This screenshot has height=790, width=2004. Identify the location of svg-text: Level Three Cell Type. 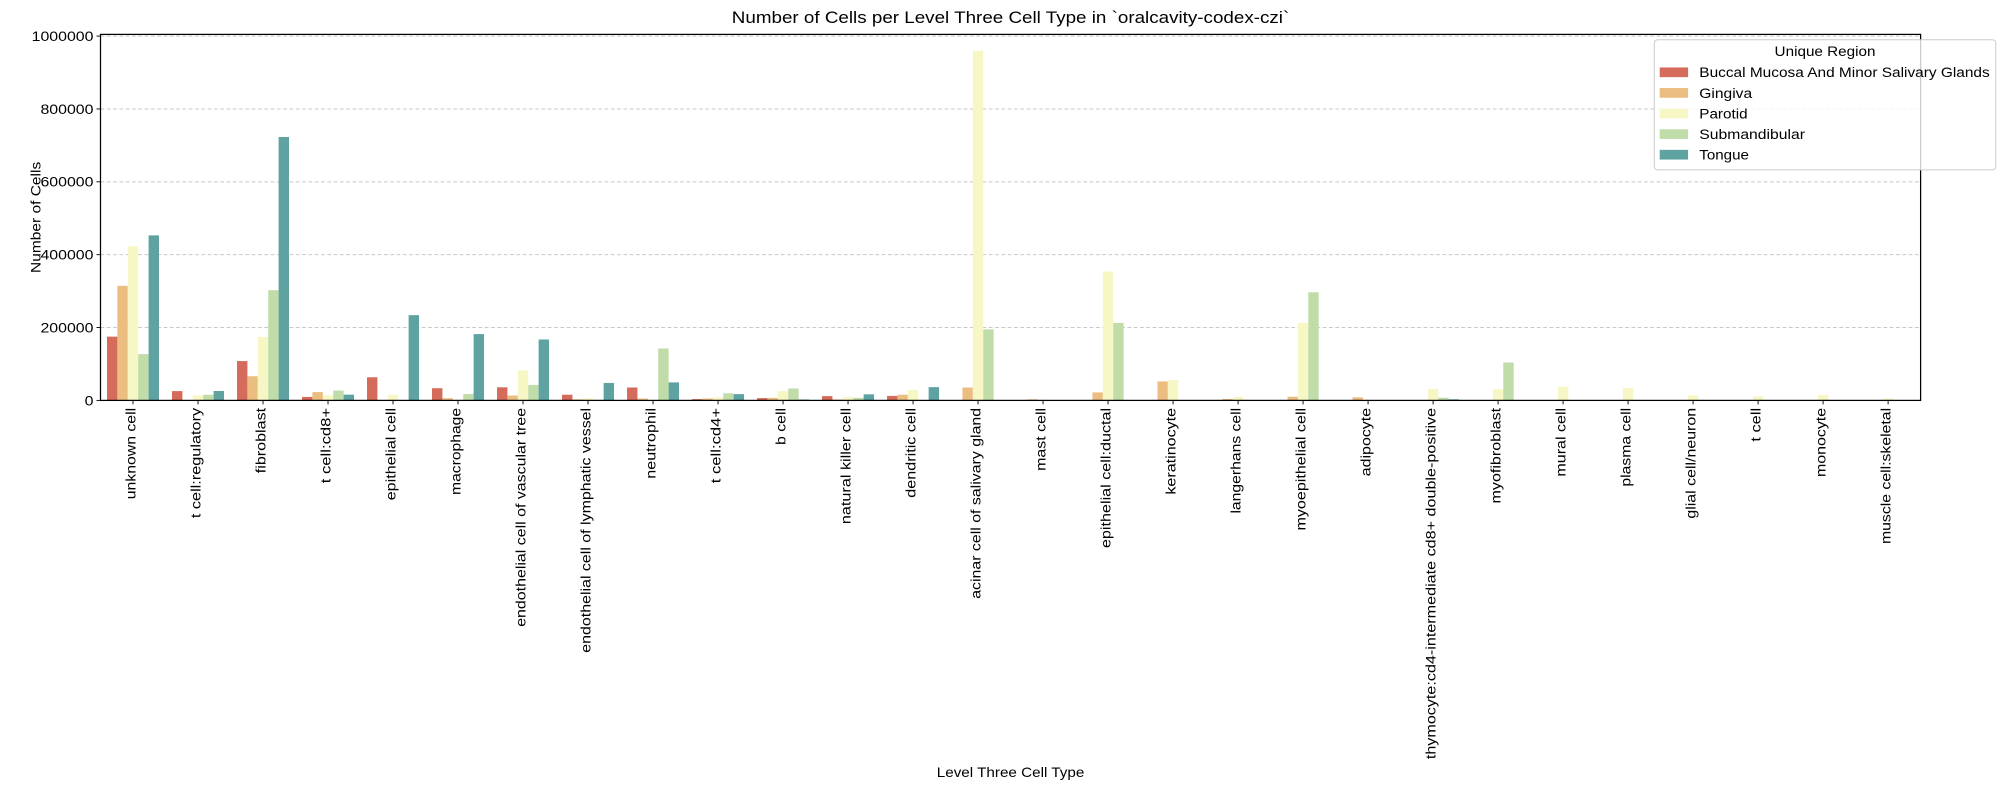
(1011, 772).